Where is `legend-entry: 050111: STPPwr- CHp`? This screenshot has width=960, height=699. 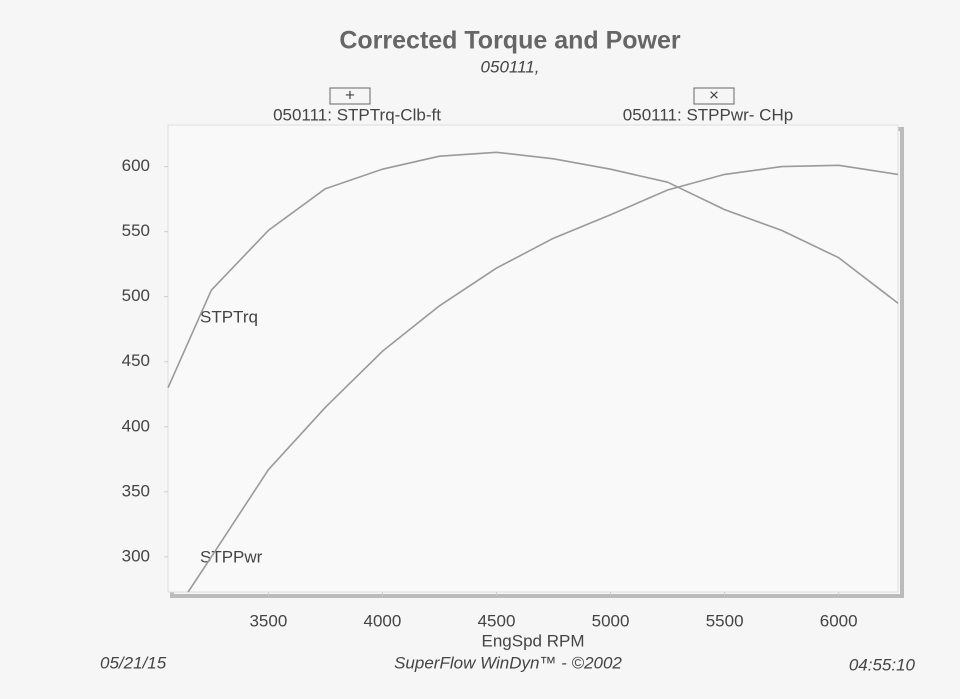
legend-entry: 050111: STPPwr- CHp is located at coordinates (708, 114).